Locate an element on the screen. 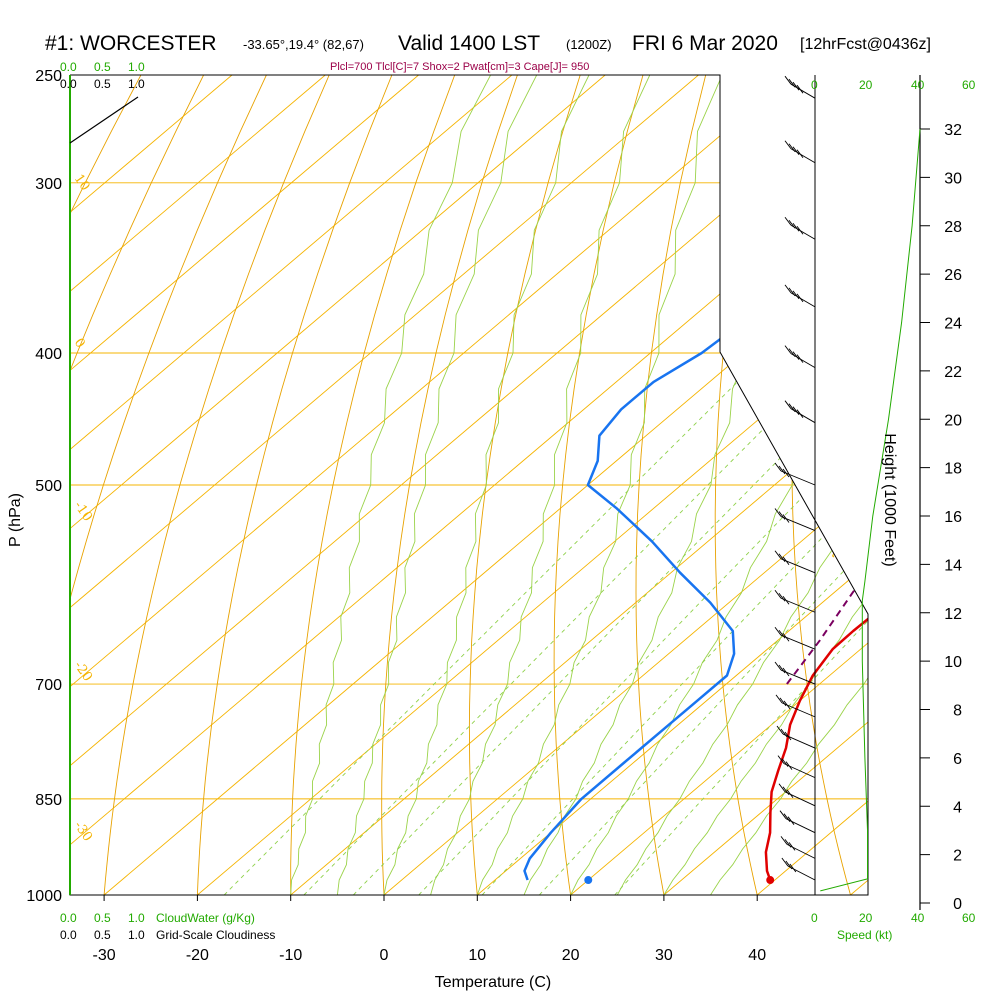 Image resolution: width=1000 pixels, height=1000 pixels. speed-bottom-0: 0 is located at coordinates (814, 918).